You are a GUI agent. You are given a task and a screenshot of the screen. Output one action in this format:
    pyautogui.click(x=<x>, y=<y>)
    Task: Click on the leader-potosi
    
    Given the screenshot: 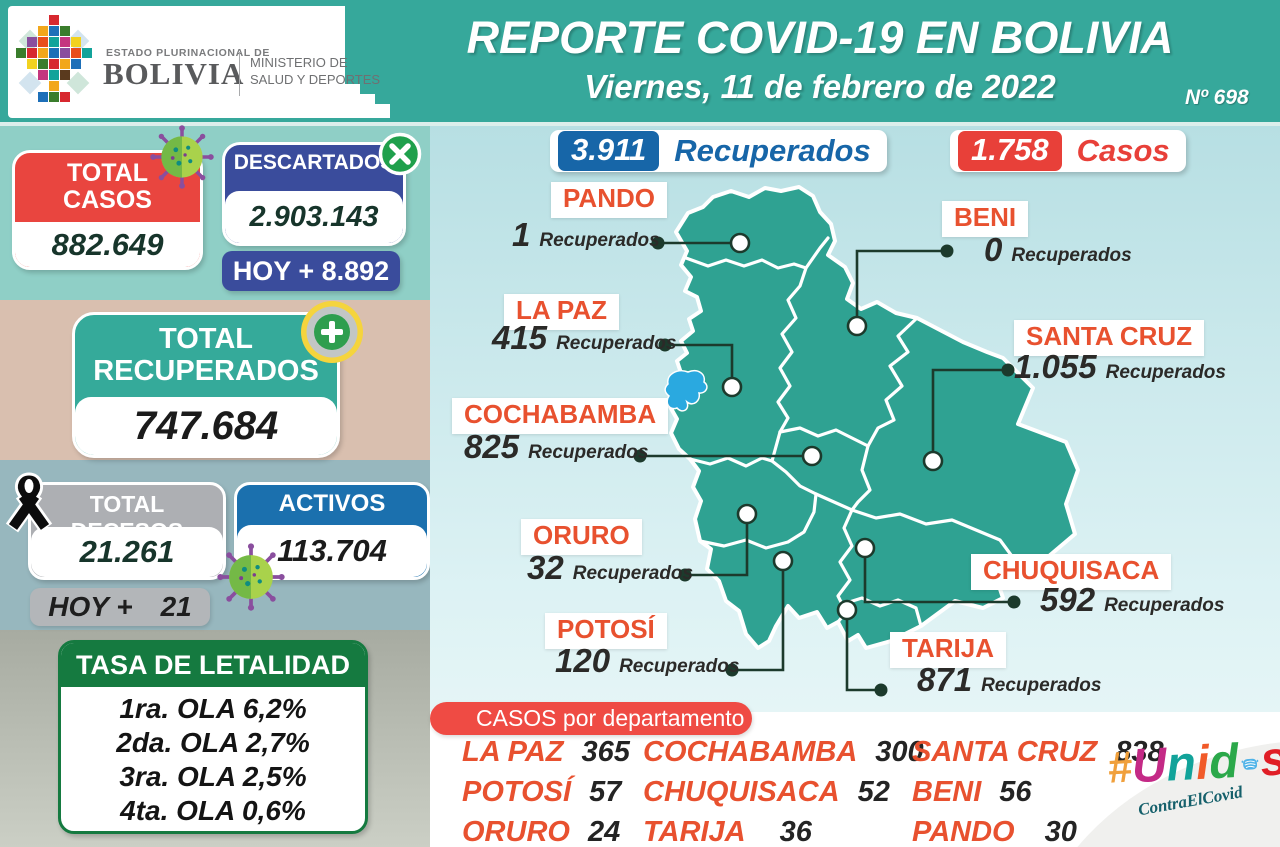 What is the action you would take?
    pyautogui.click(x=758, y=616)
    